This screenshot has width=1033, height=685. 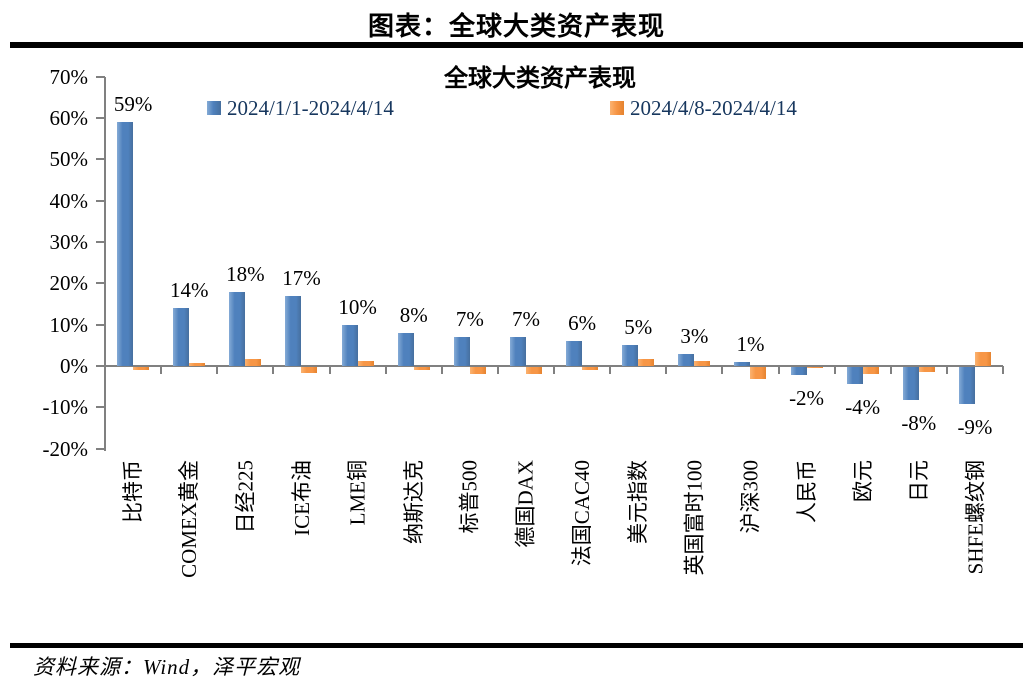 I want to click on bar-series1-SHFE螺纹钢, so click(x=966, y=386).